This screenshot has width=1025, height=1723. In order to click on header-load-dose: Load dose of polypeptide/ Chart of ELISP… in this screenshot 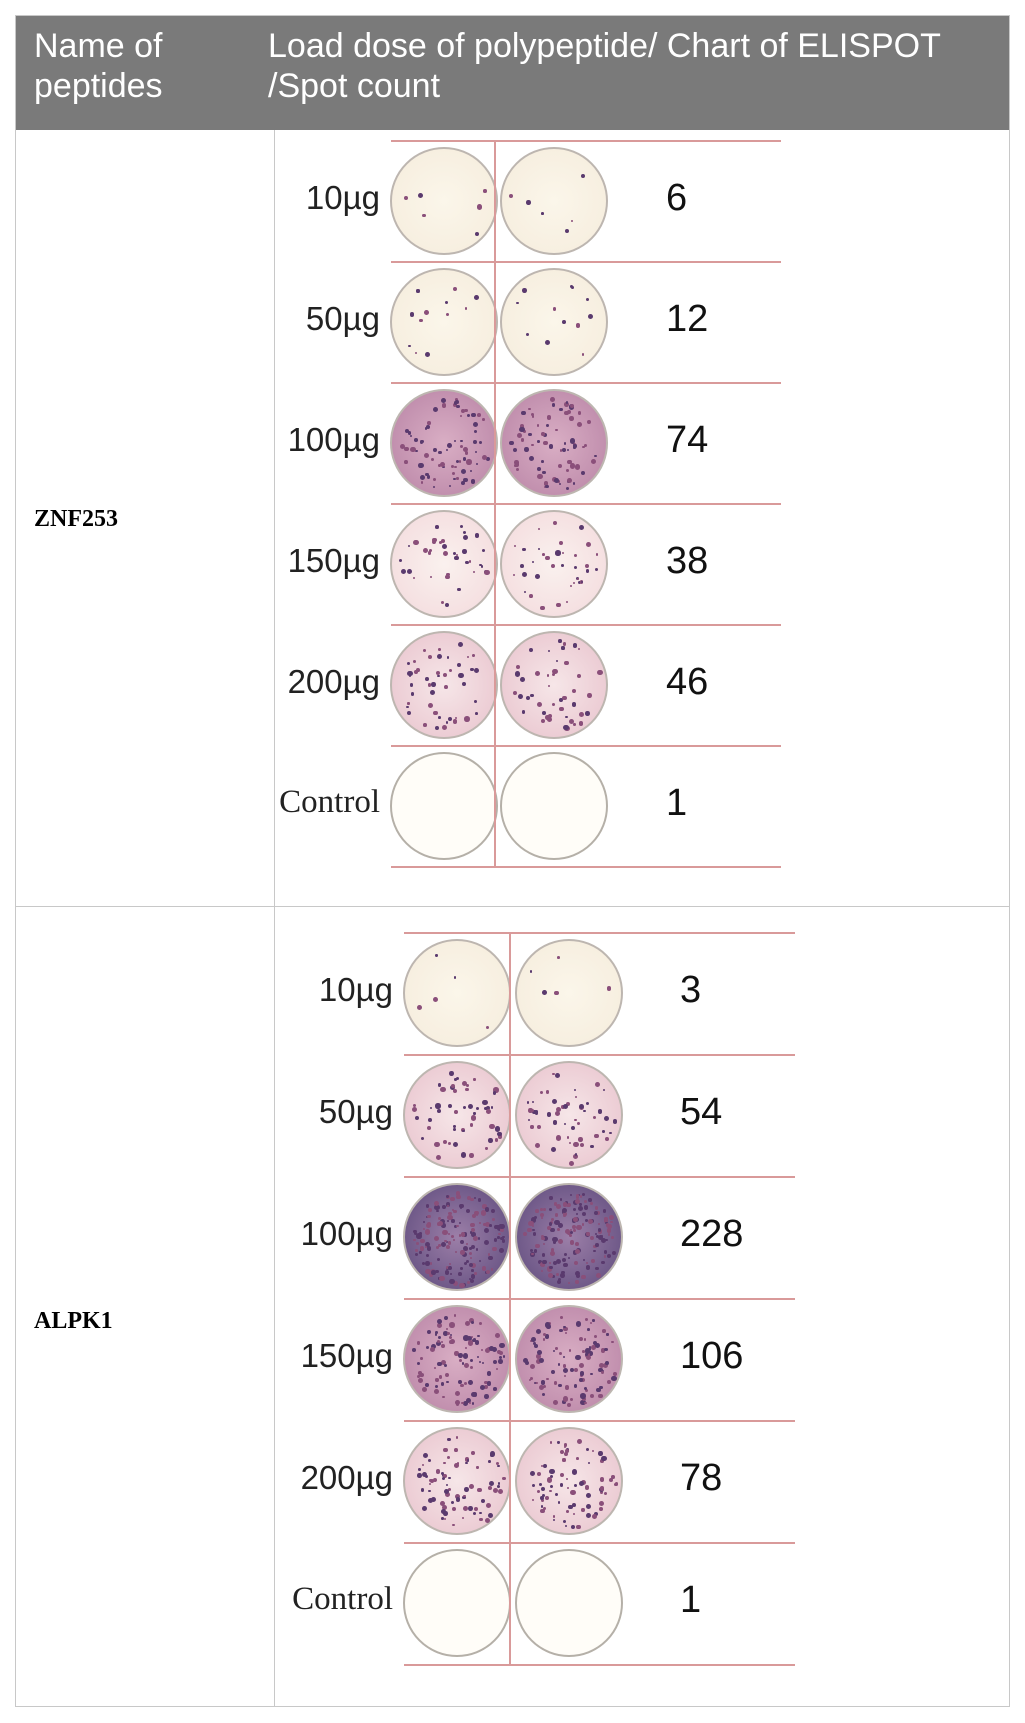, I will do `click(604, 66)`.